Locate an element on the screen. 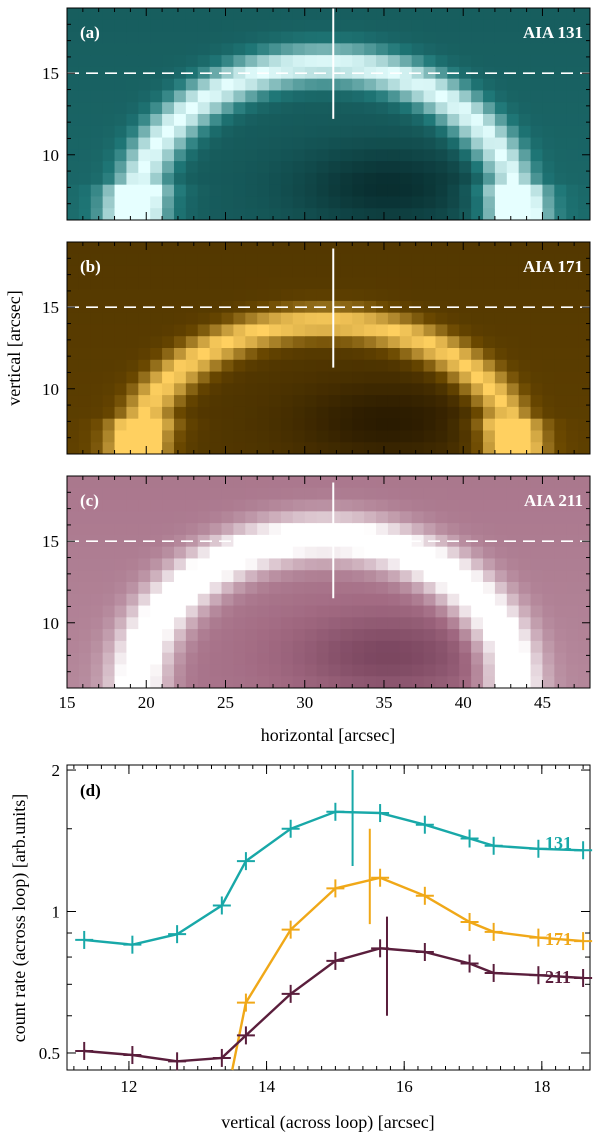  x-tick-label-c: 45 is located at coordinates (542, 702).